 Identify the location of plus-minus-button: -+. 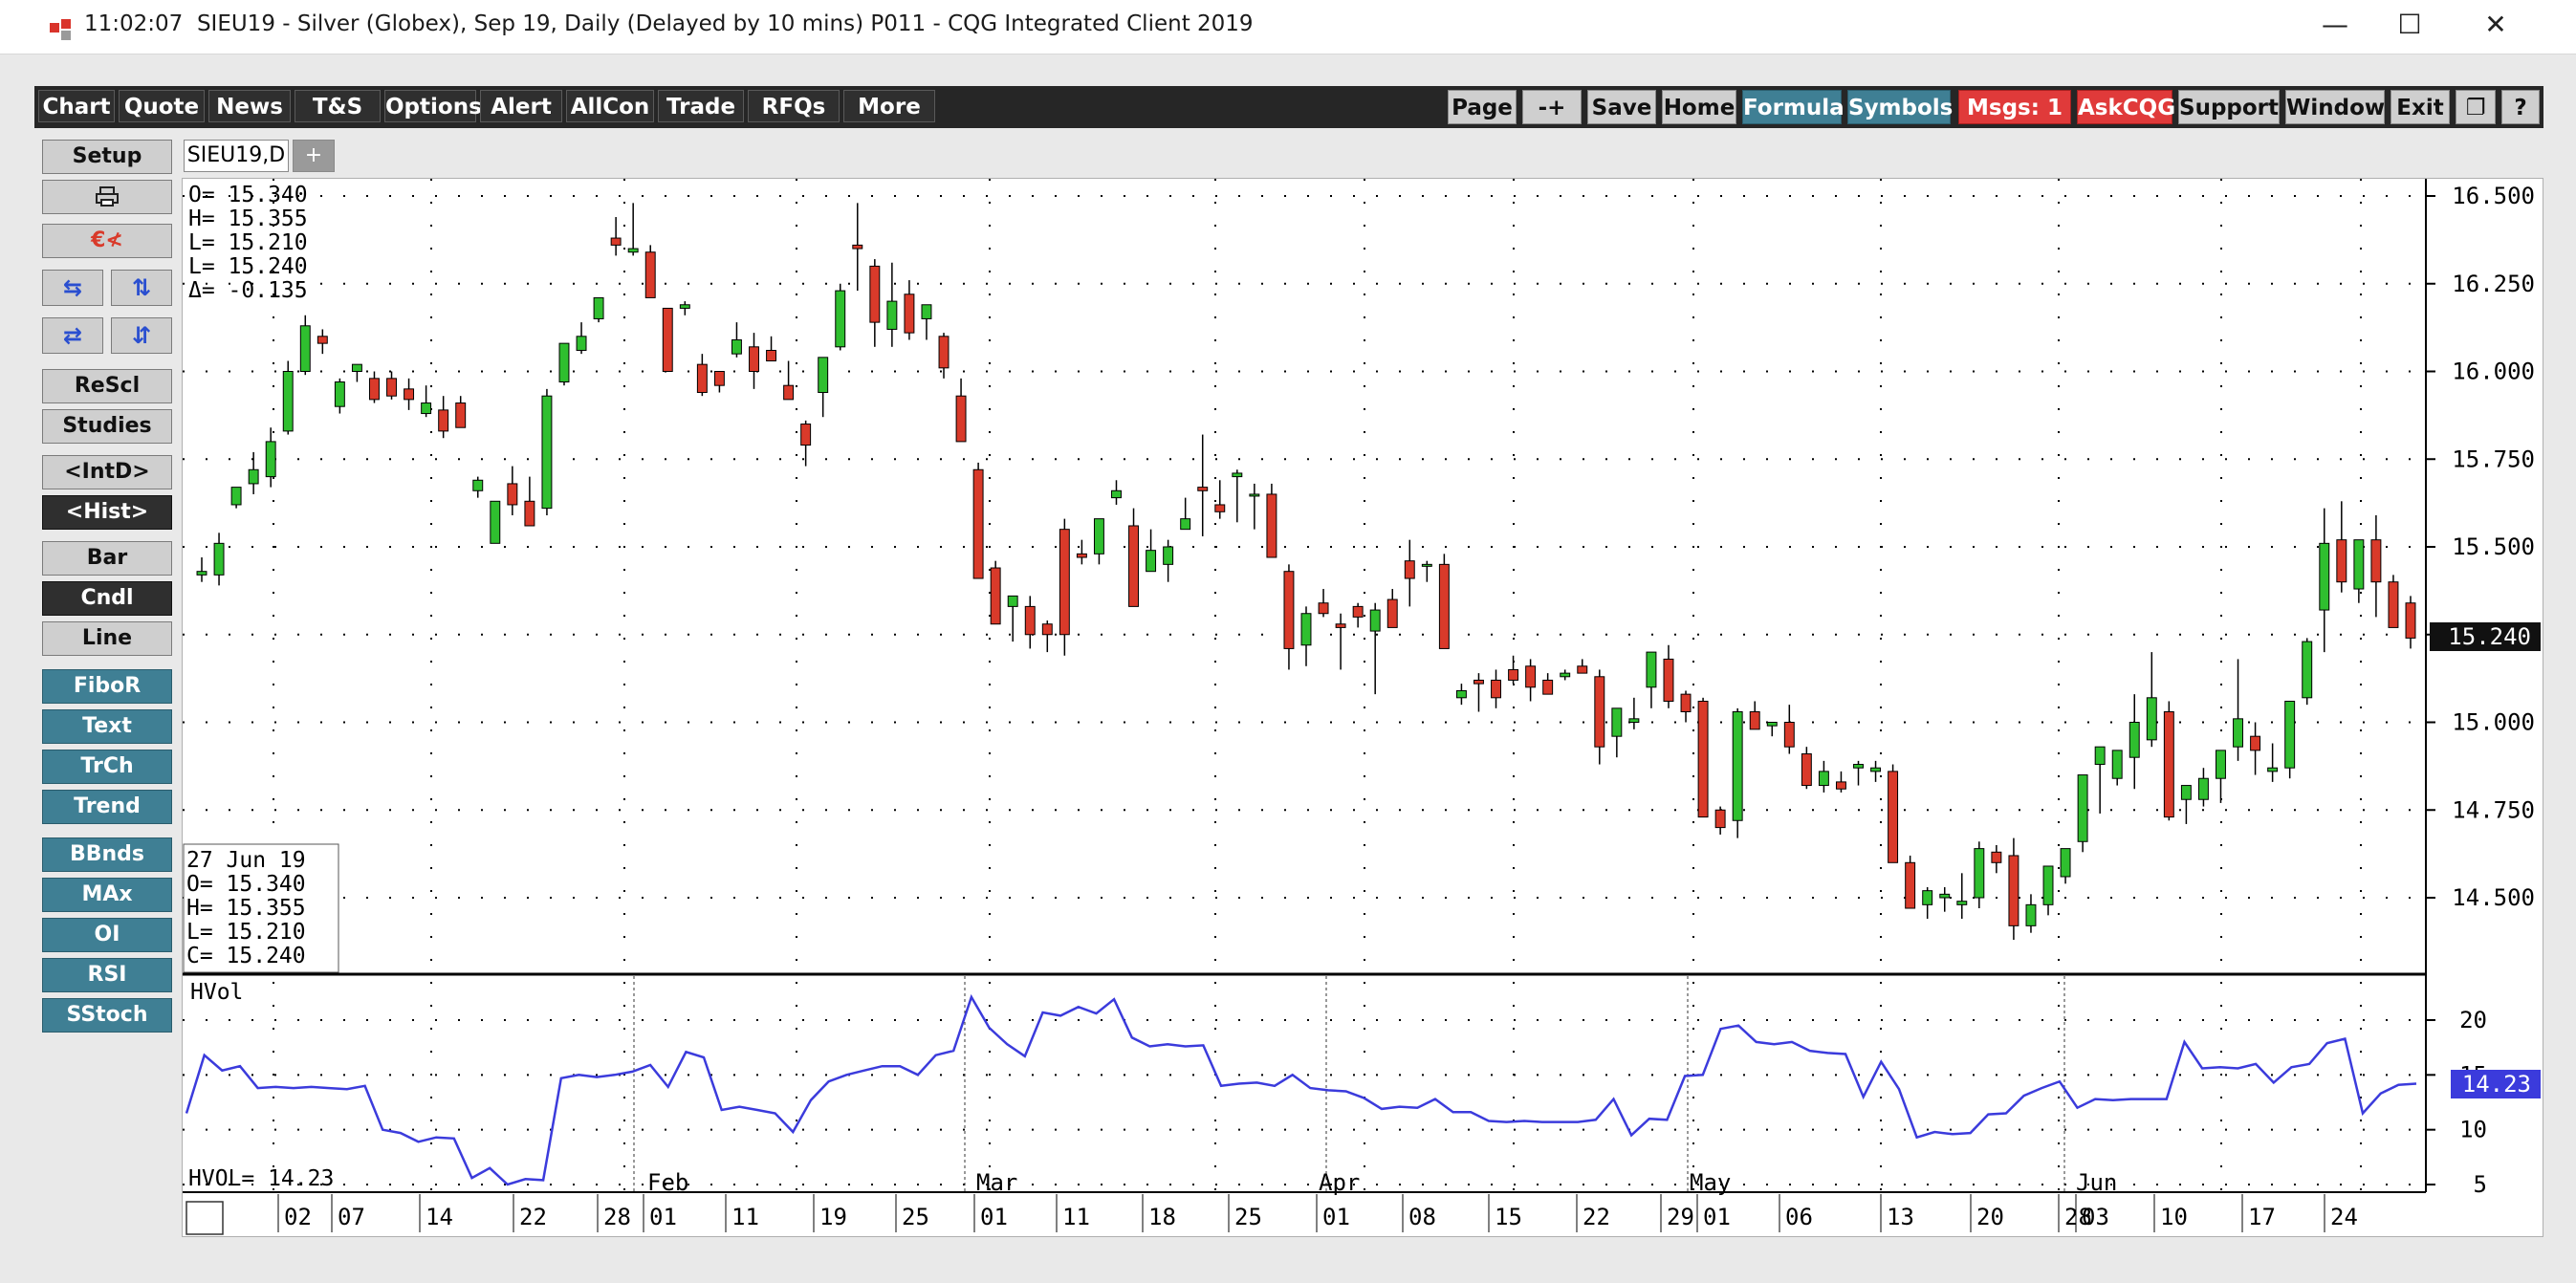
(1552, 107).